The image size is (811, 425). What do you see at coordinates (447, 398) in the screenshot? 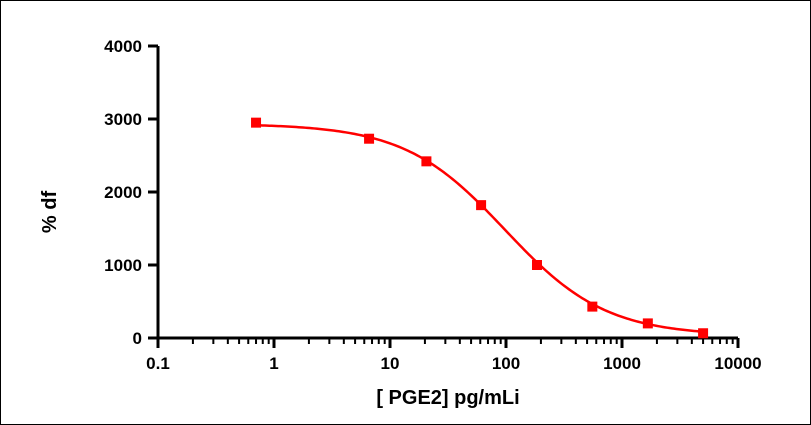
I see `x-axis-title: [ PGE2] pg/mLi` at bounding box center [447, 398].